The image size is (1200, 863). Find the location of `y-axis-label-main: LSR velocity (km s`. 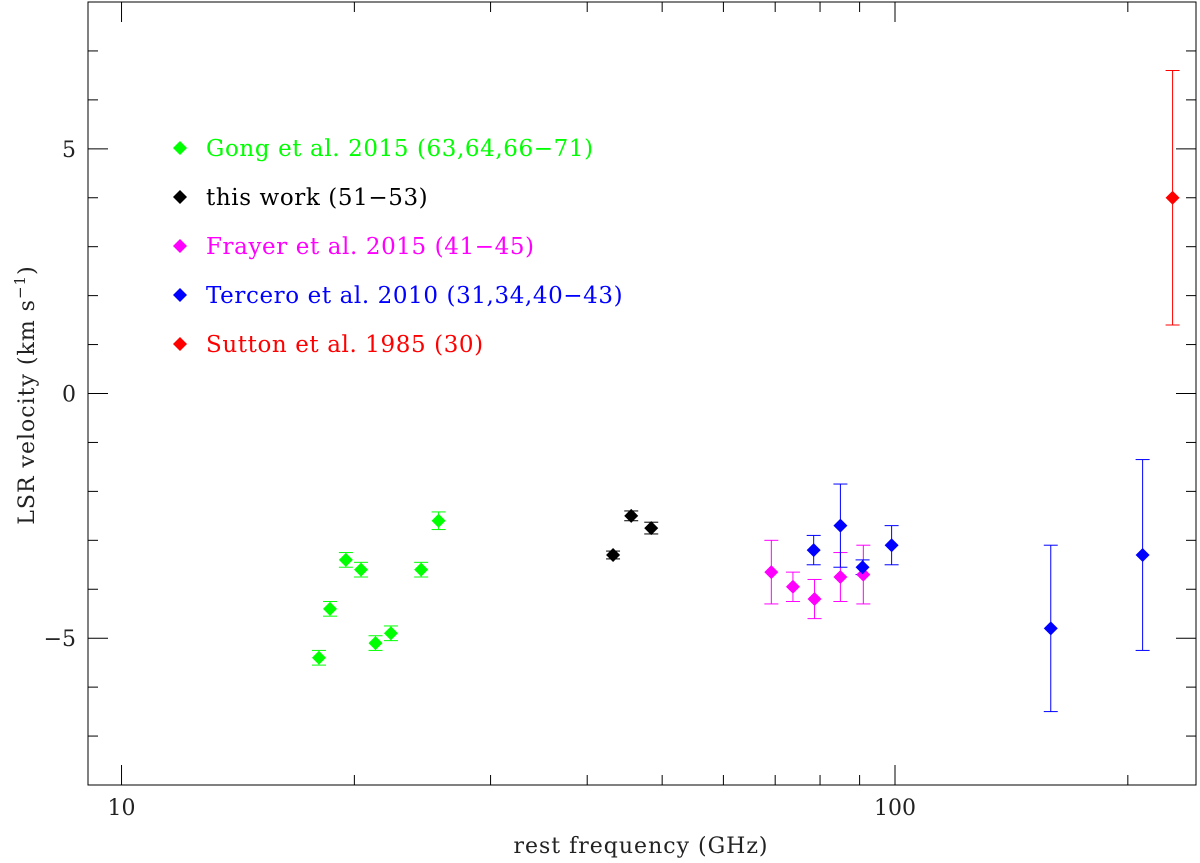

y-axis-label-main: LSR velocity (km s is located at coordinates (27, 412).